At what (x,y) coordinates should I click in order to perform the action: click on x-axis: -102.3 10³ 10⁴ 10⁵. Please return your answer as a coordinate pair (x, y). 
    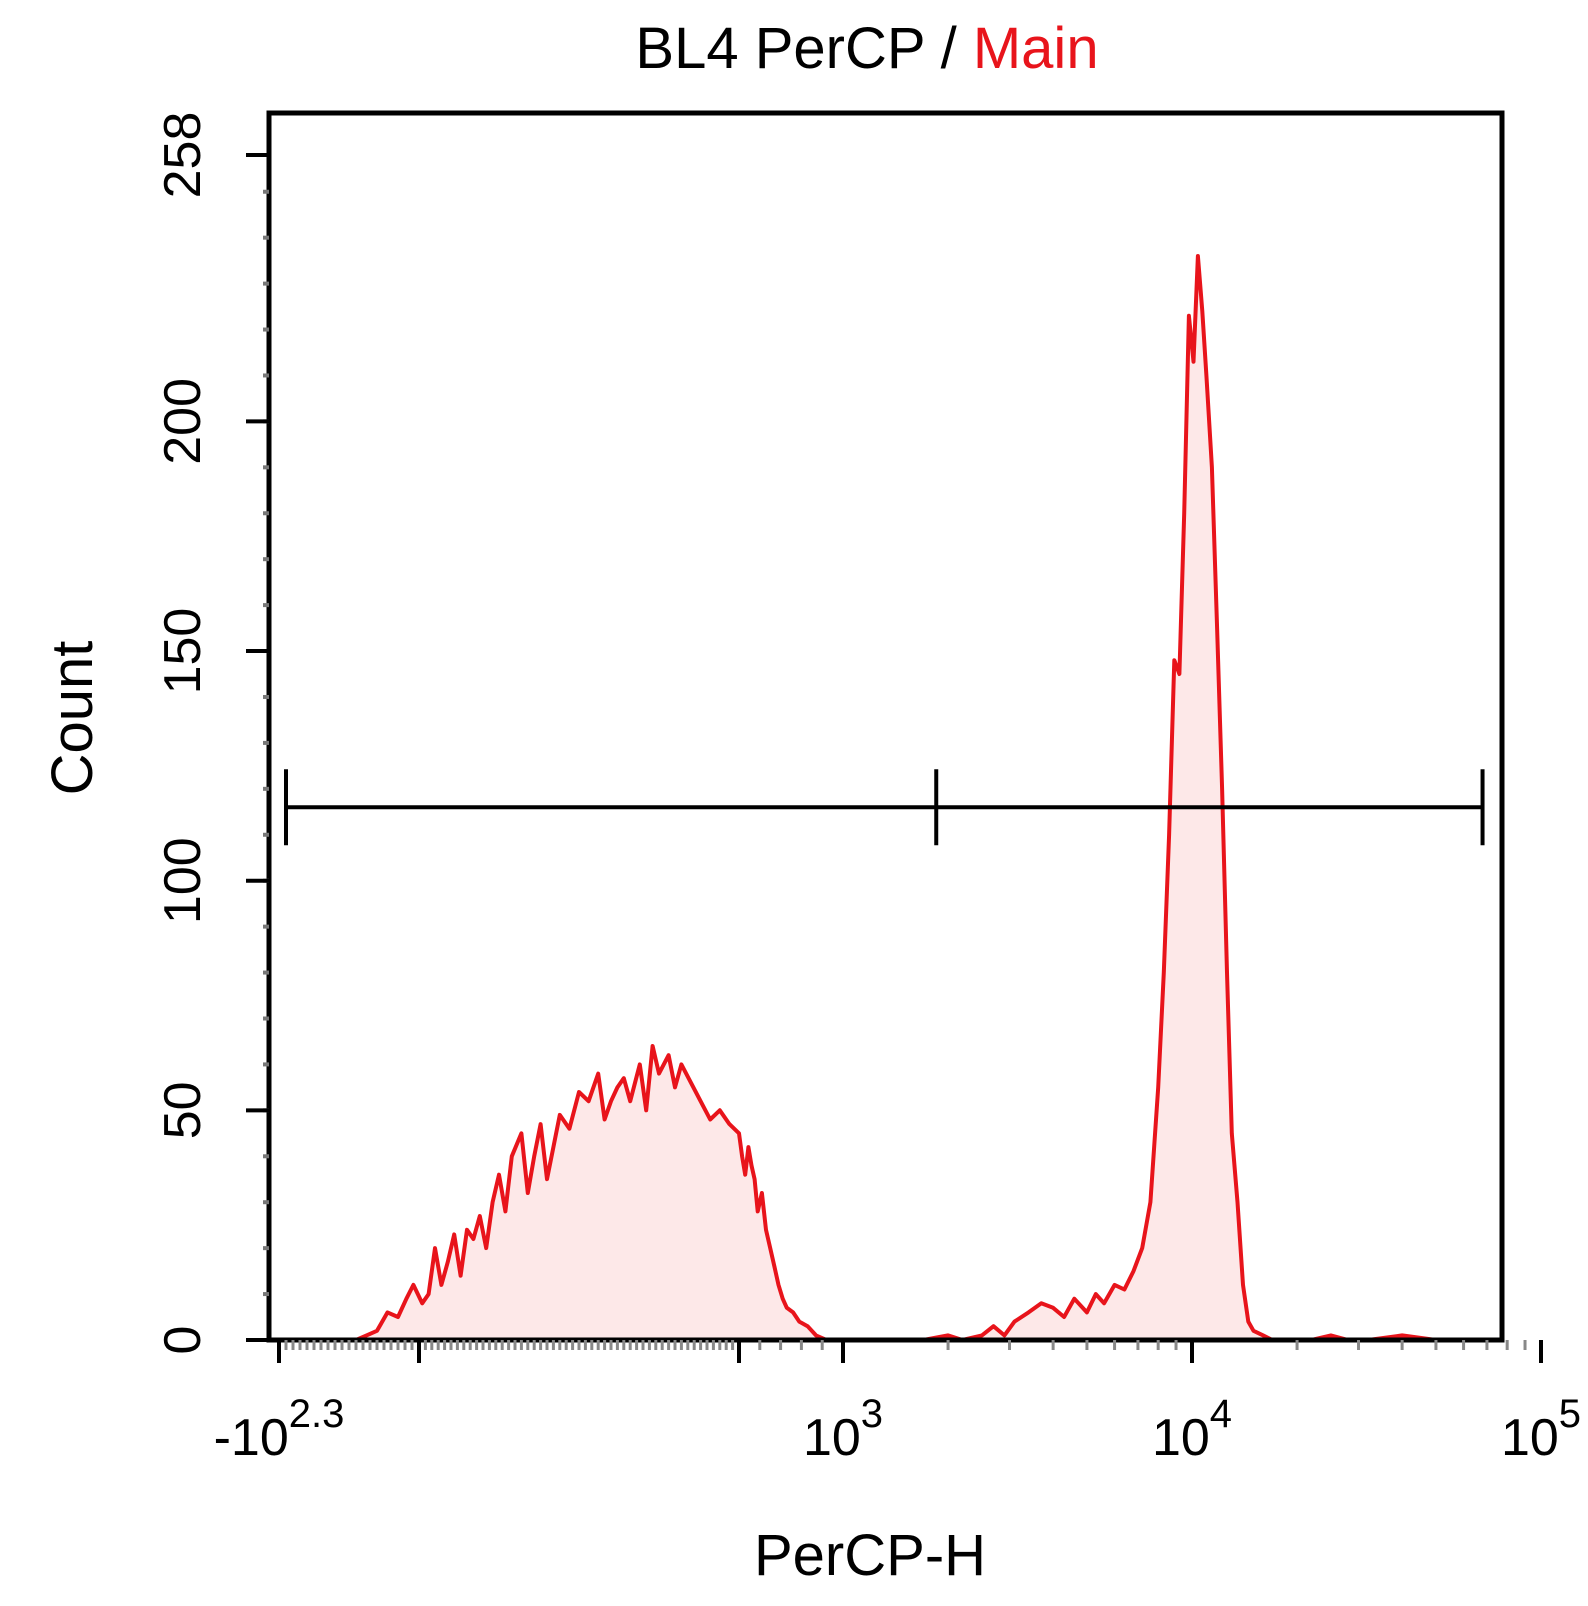
    Looking at the image, I should click on (897, 1403).